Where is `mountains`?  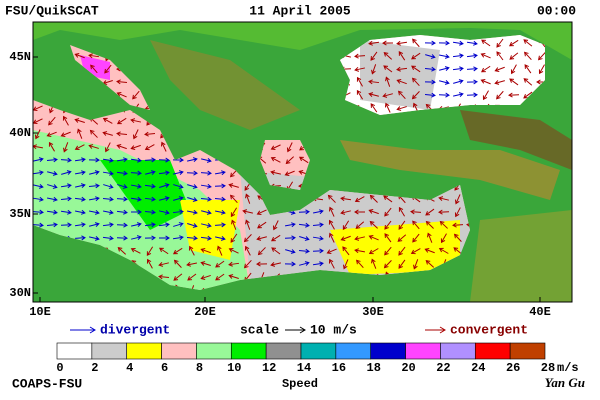
mountains is located at coordinates (516, 140).